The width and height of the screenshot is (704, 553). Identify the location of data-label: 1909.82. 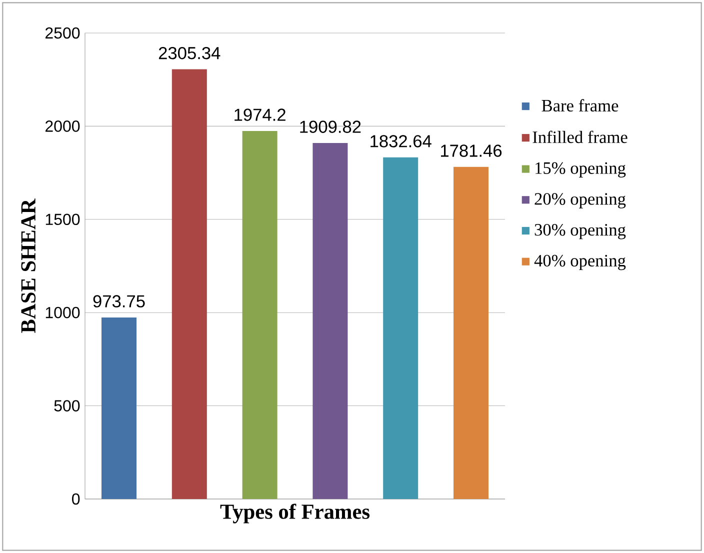
(330, 126).